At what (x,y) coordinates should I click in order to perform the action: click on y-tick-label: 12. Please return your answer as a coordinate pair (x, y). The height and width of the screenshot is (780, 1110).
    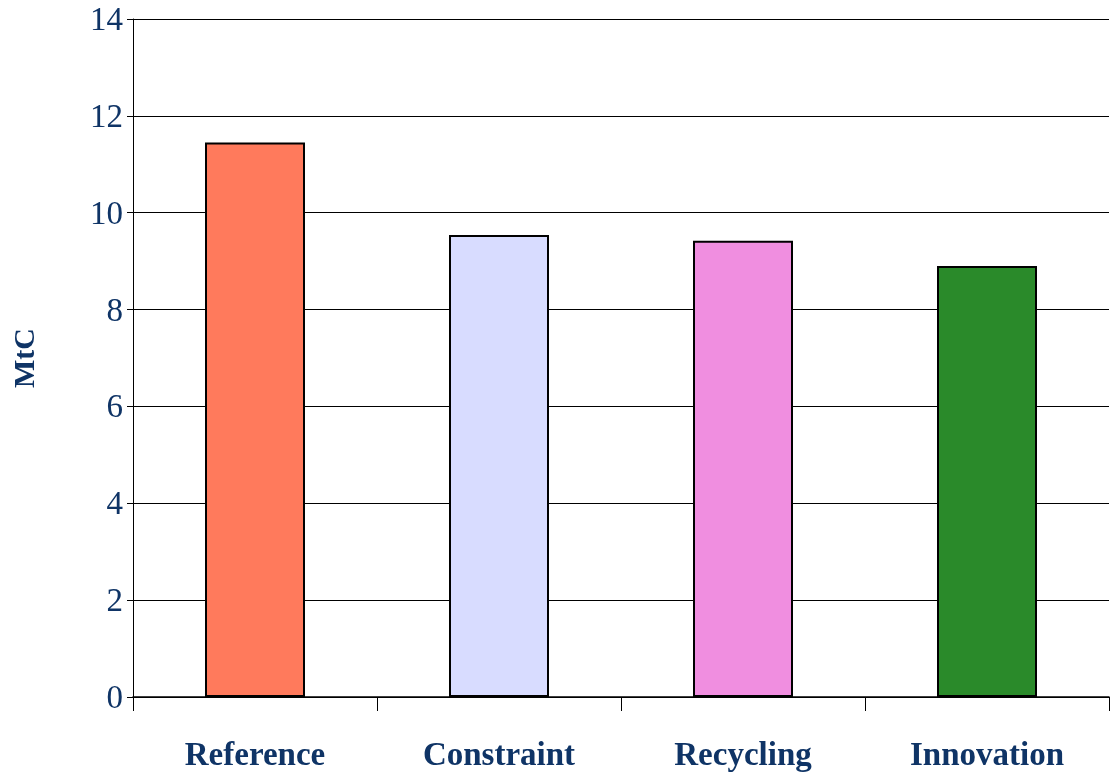
    Looking at the image, I should click on (106, 115).